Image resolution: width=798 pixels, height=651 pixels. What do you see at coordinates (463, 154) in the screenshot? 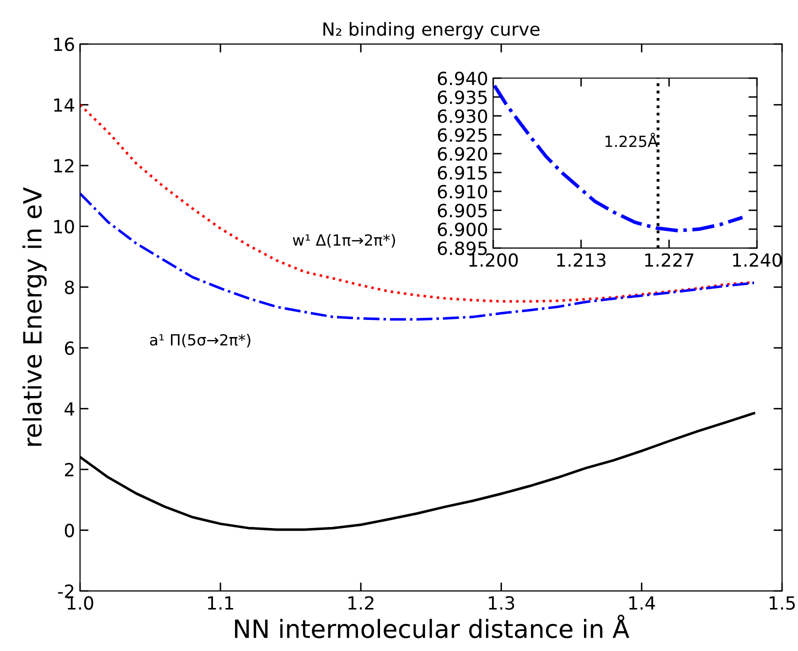
I see `y-tick-label: 6.920` at bounding box center [463, 154].